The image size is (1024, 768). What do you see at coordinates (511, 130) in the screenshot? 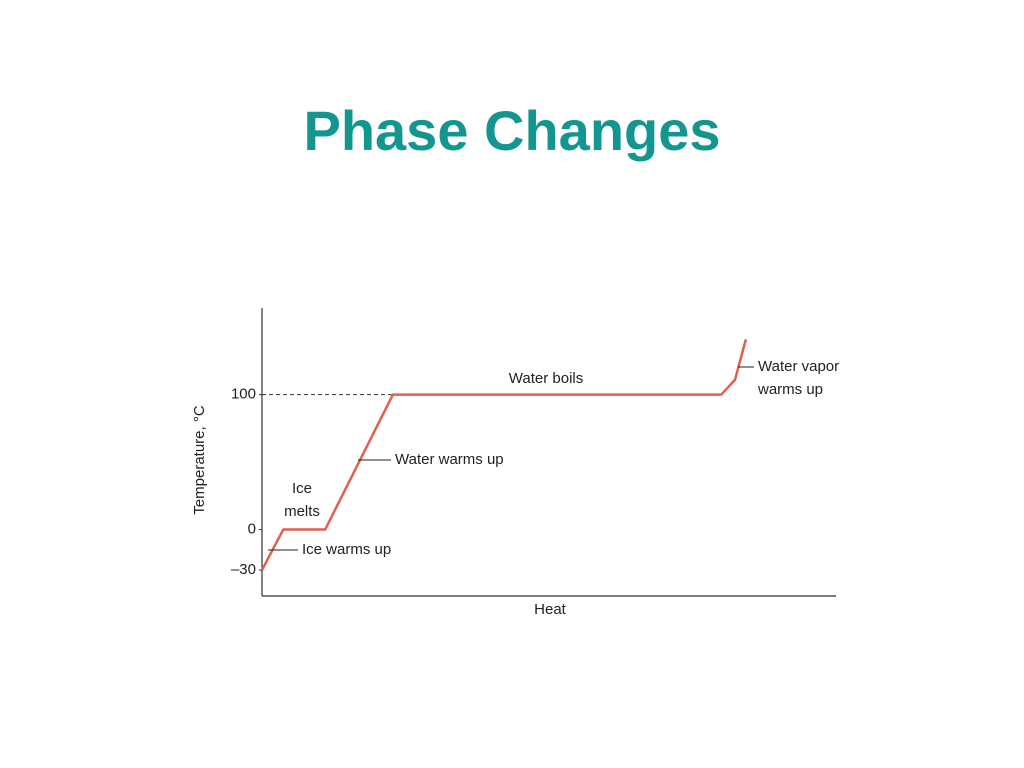
I see `slide-title: Phase Changes` at bounding box center [511, 130].